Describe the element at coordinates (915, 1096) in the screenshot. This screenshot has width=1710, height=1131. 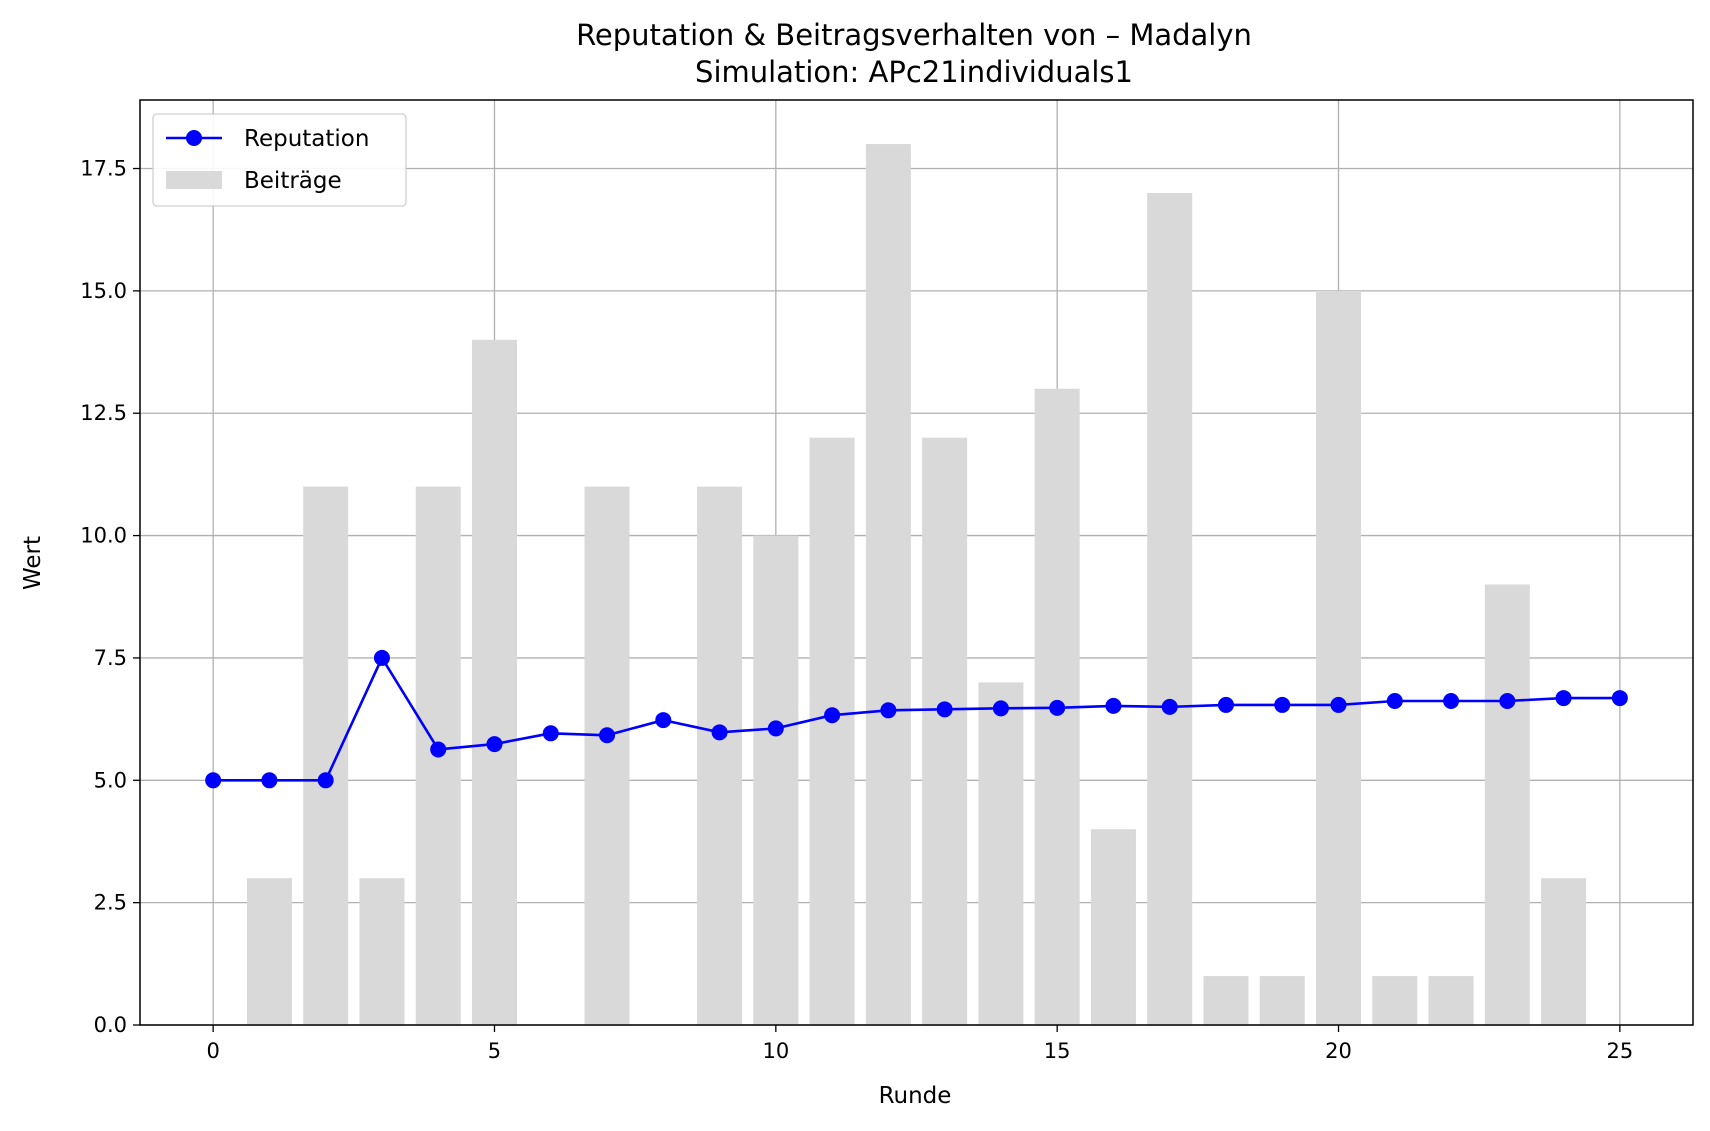
I see `x-axis-label: Runde` at that location.